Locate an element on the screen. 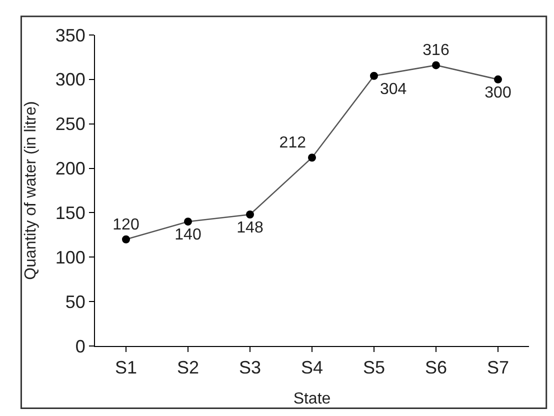 The width and height of the screenshot is (554, 416). data-label: 212 is located at coordinates (292, 143).